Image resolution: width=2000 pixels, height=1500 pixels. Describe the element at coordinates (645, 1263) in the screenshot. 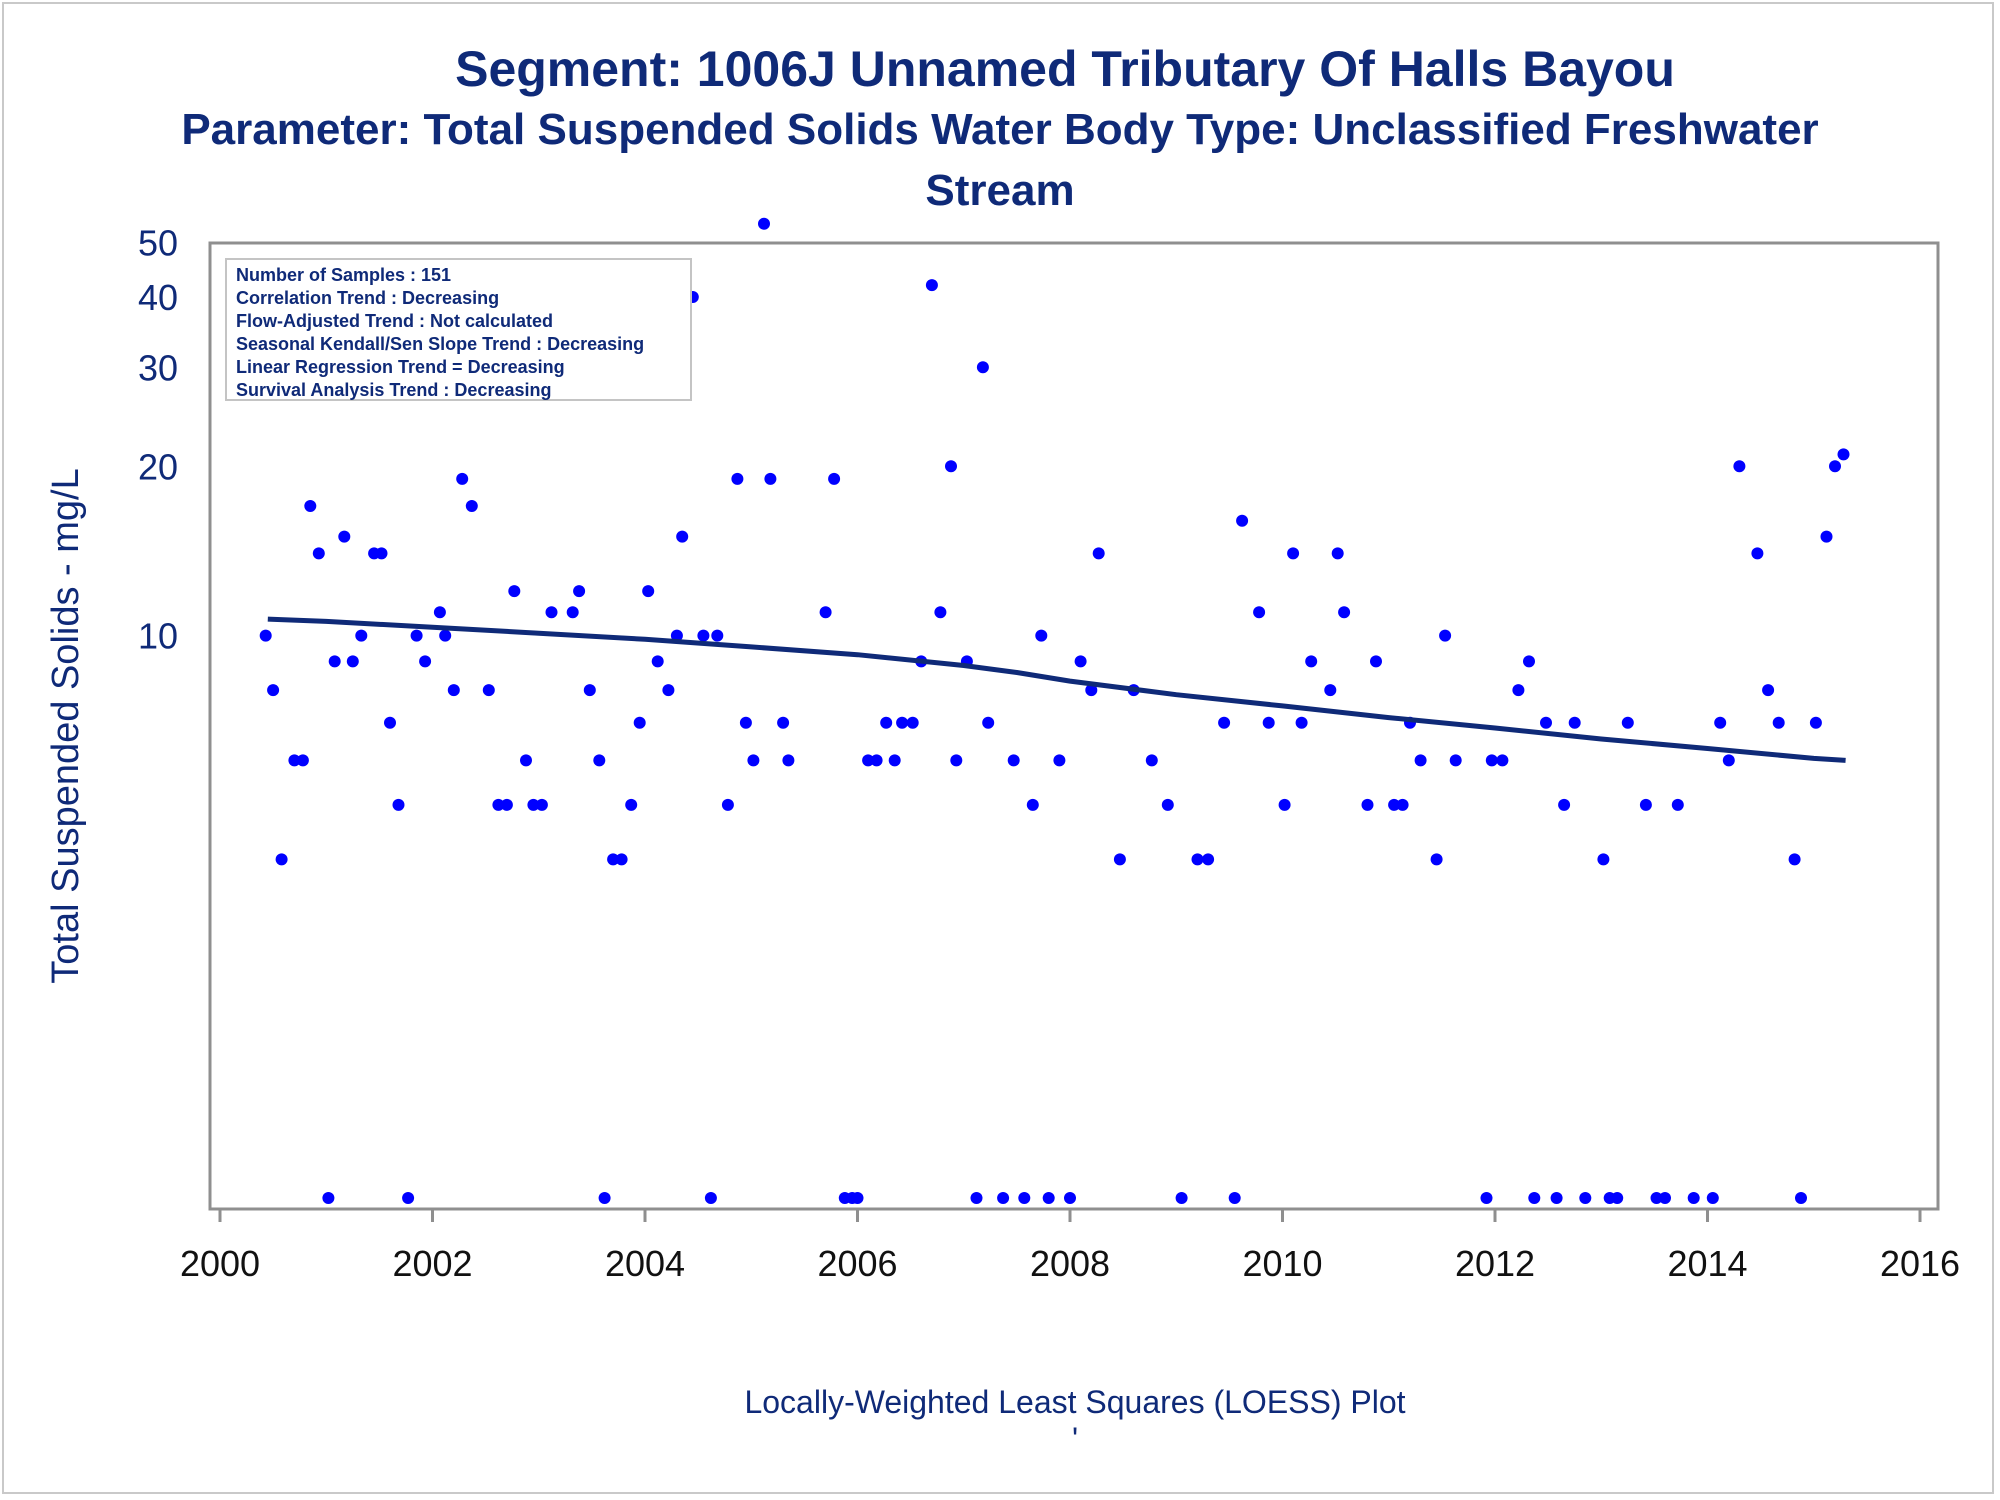

I see `x-tick-label-2004: 2004` at that location.